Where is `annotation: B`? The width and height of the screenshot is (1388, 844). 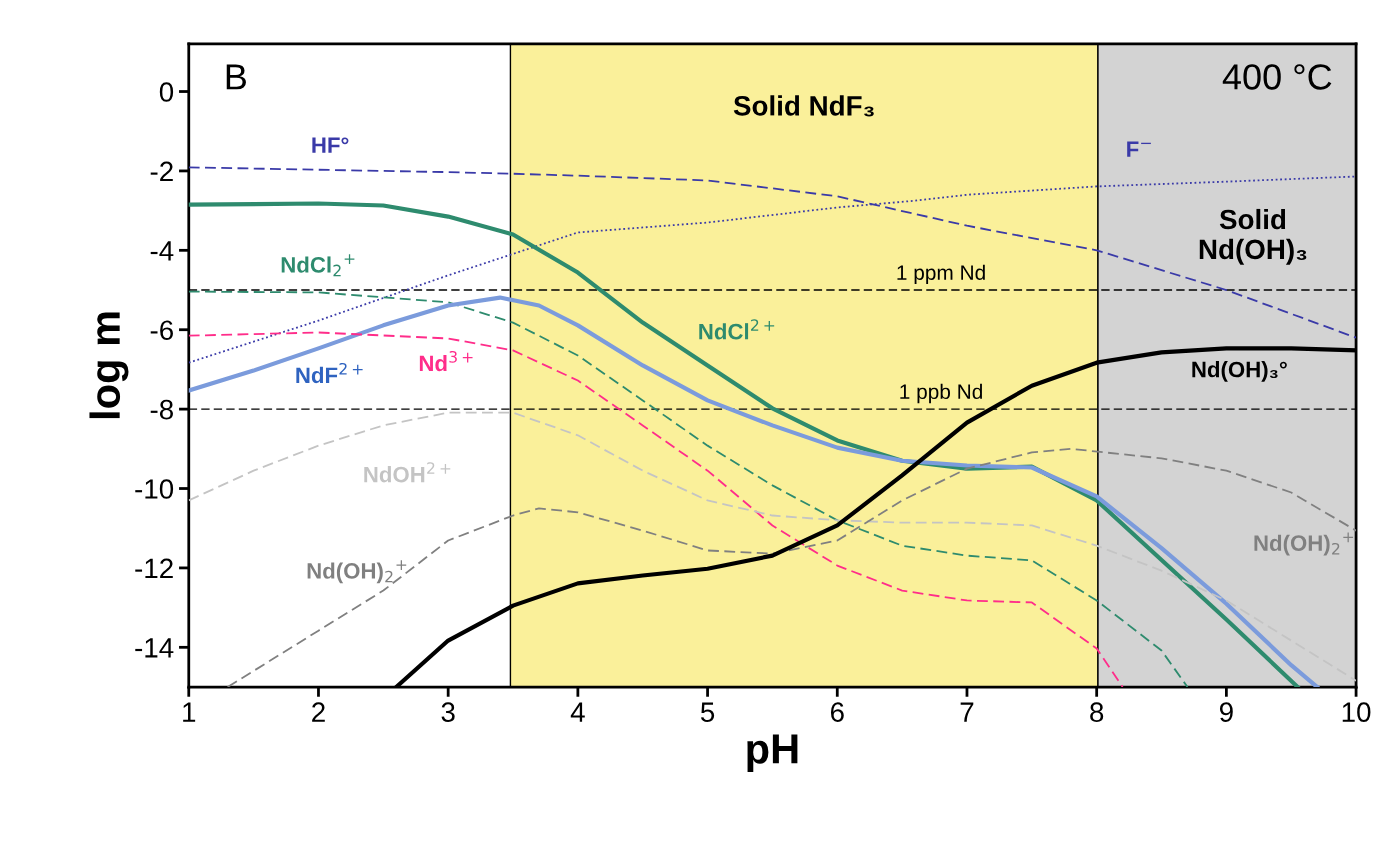
annotation: B is located at coordinates (236, 77).